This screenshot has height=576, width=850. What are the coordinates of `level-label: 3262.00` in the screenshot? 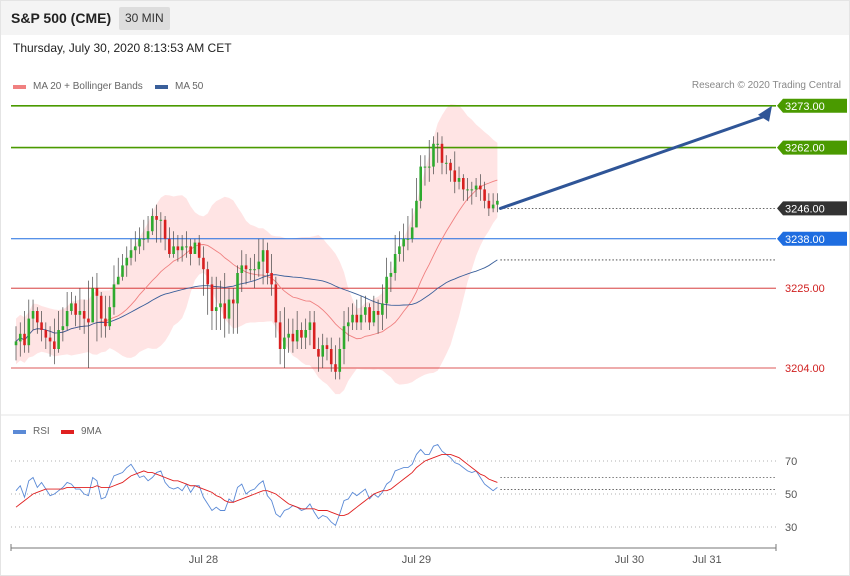 It's located at (805, 149).